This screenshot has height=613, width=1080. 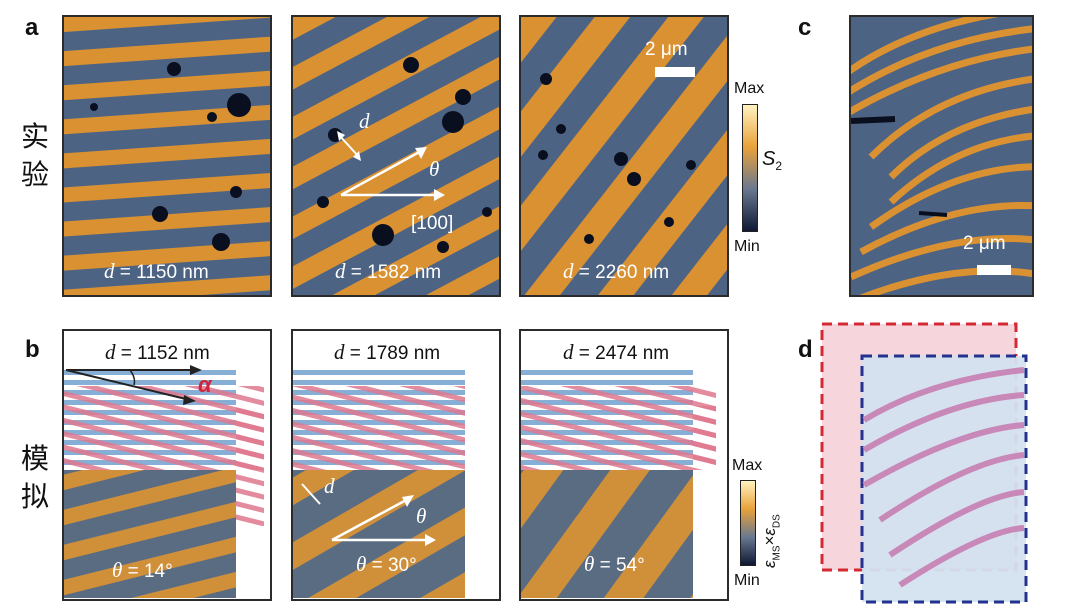 What do you see at coordinates (34, 155) in the screenshot?
I see `row-label-experiment: 实验` at bounding box center [34, 155].